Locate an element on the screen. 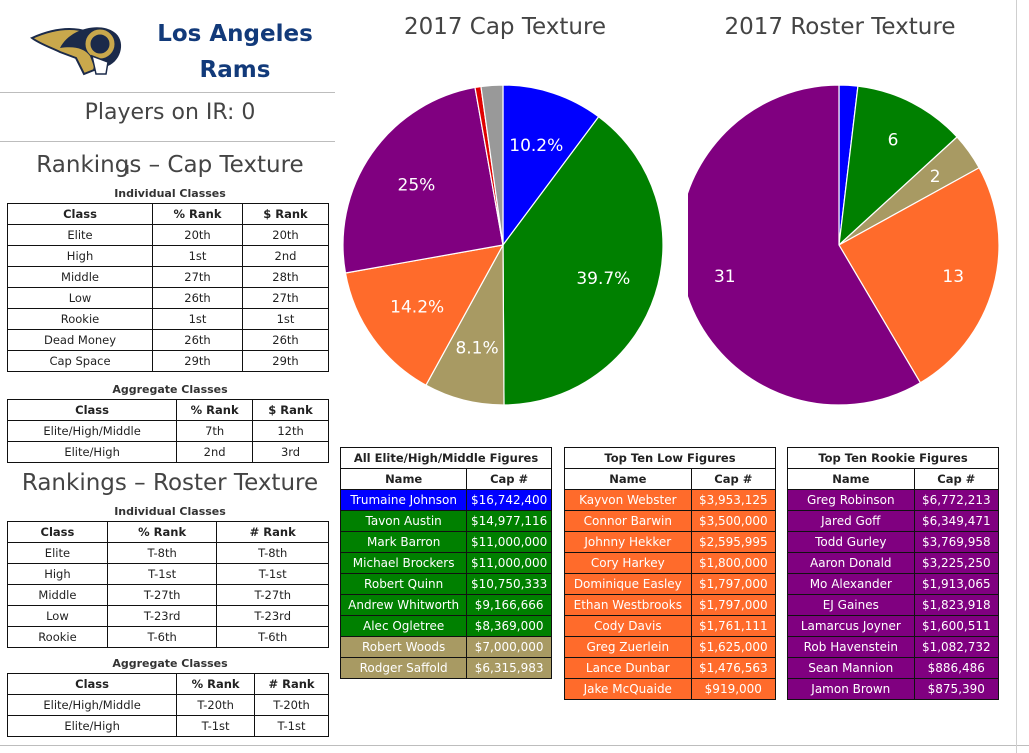 The image size is (1029, 753). table-cell: 28th is located at coordinates (285, 277).